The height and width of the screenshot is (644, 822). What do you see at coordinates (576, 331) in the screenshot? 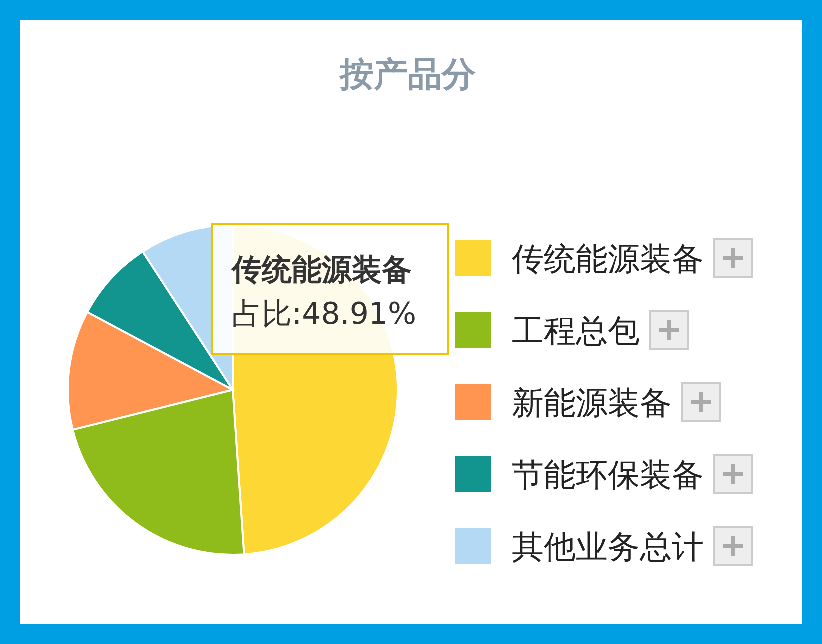
I see `legend-label: 工程总包` at bounding box center [576, 331].